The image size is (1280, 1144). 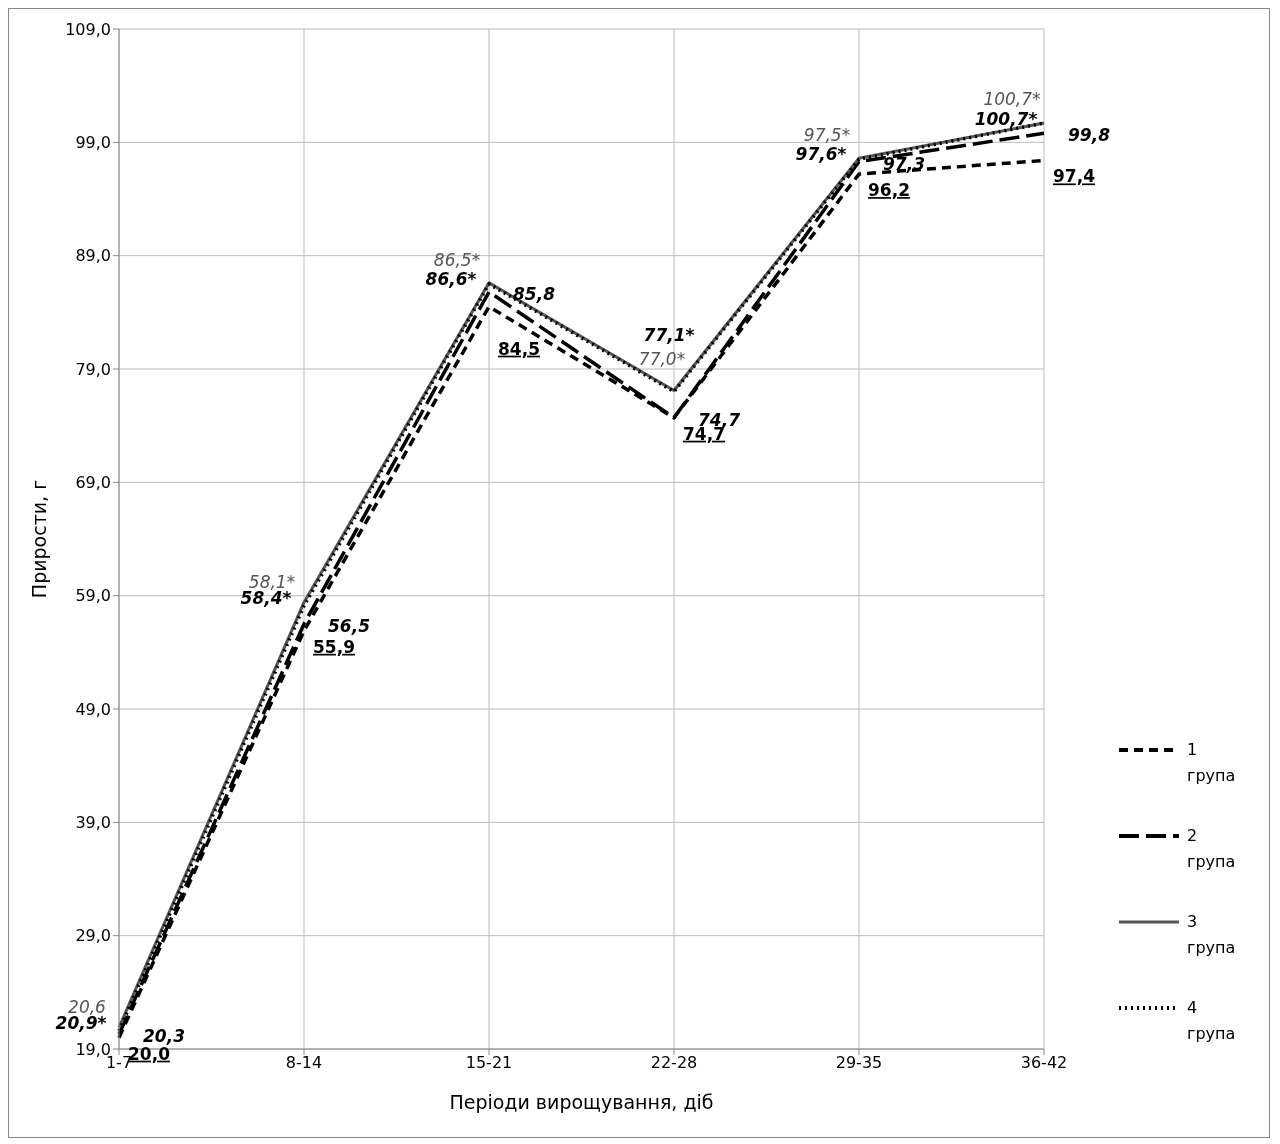 What do you see at coordinates (827, 135) in the screenshot?
I see `data-label: 97,5*` at bounding box center [827, 135].